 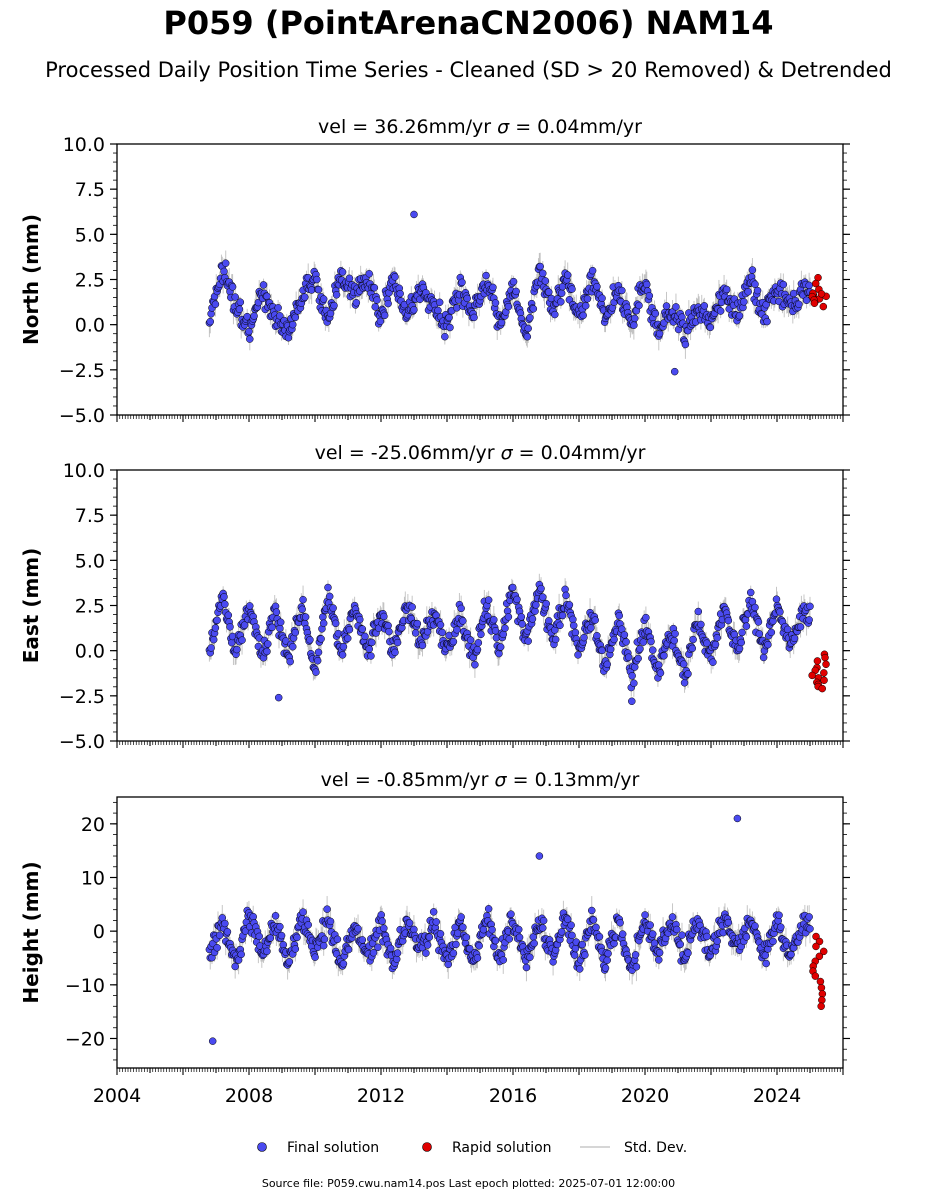 What do you see at coordinates (82, 371) in the screenshot?
I see `y-tick-label: −2.5` at bounding box center [82, 371].